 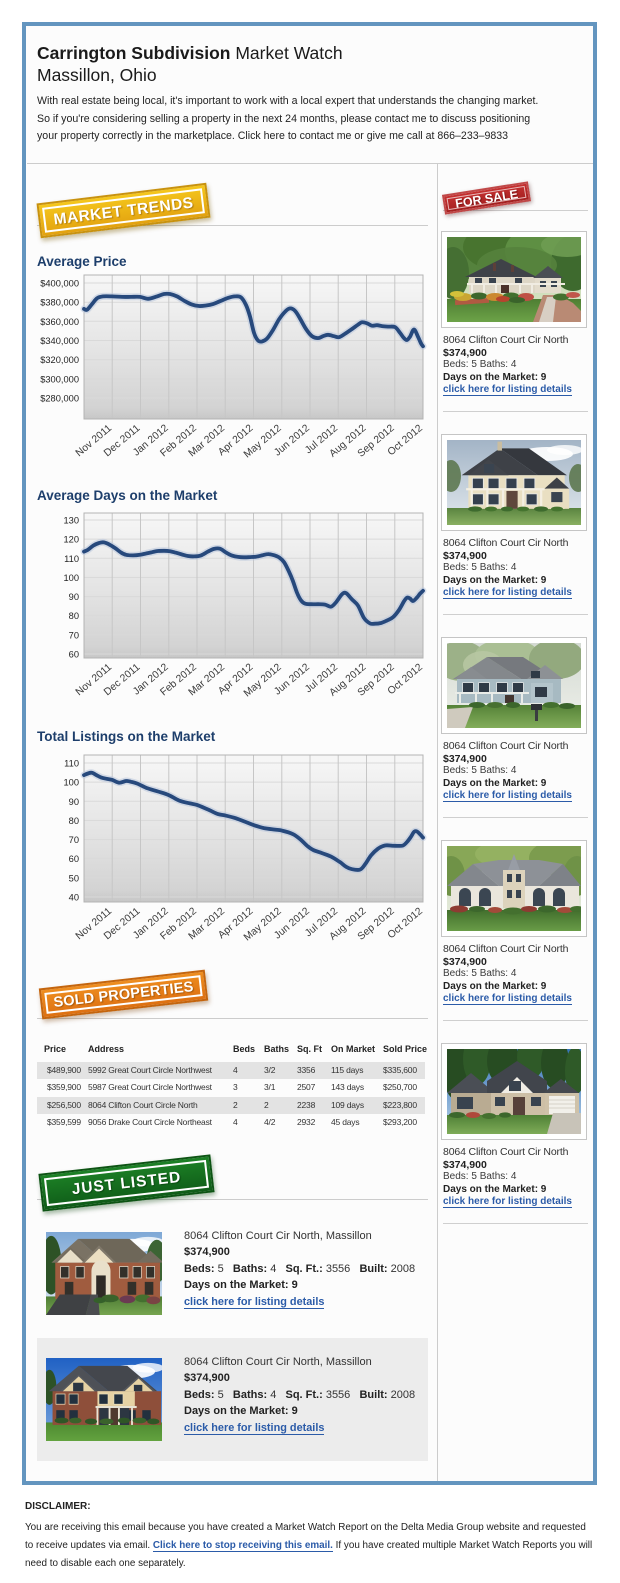 What do you see at coordinates (59, 360) in the screenshot?
I see `svg-text: $320,000` at bounding box center [59, 360].